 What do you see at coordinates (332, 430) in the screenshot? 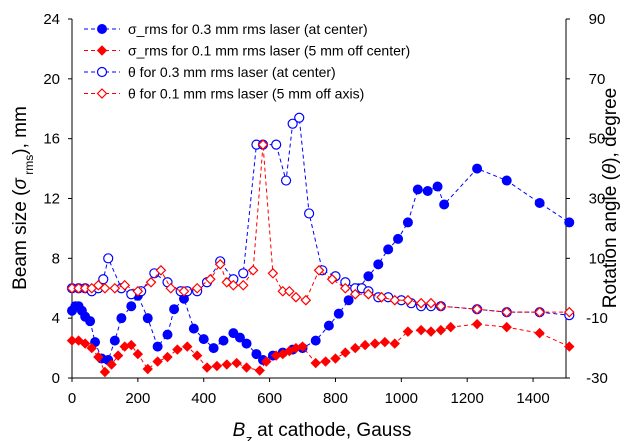
I see `x-axis-label-rest: at cathode, Gauss` at bounding box center [332, 430].